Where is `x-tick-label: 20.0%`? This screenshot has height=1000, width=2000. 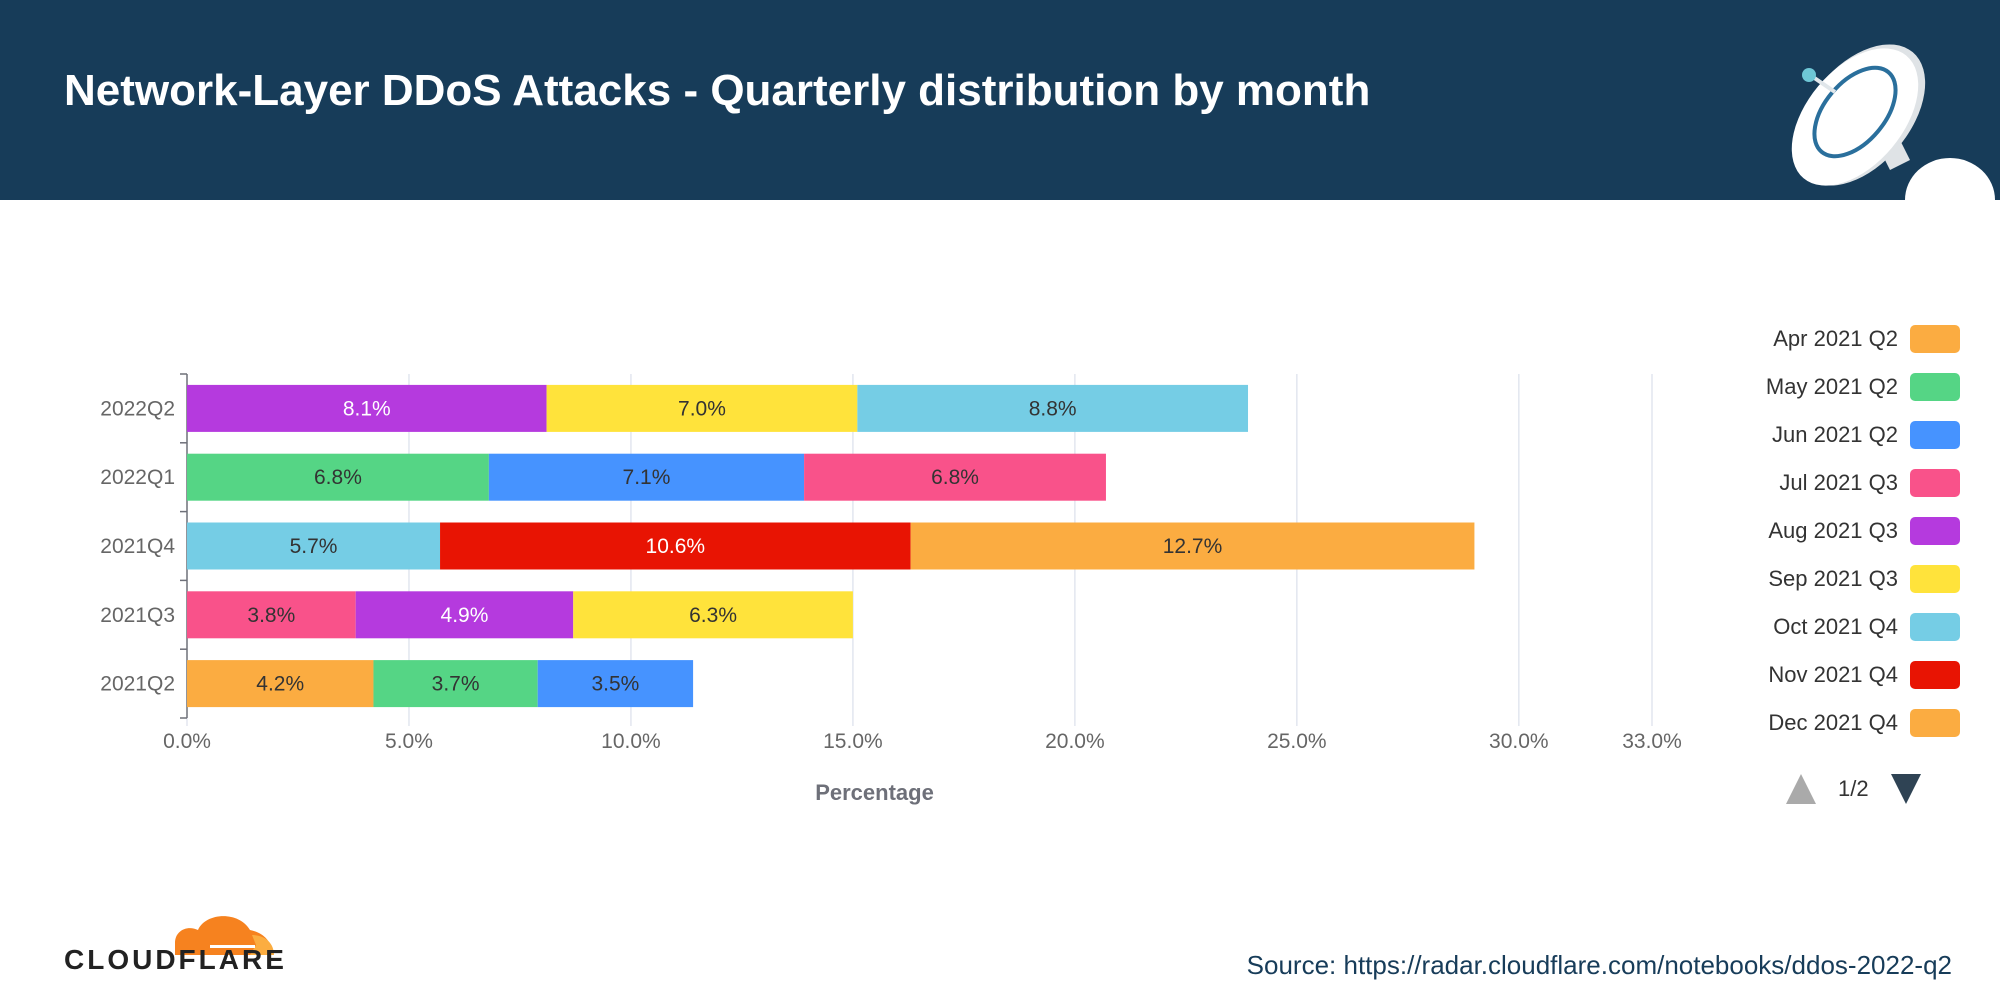
x-tick-label: 20.0% is located at coordinates (1075, 741).